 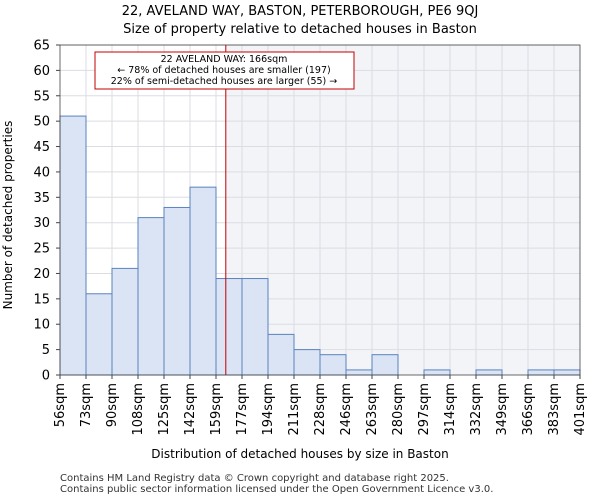 What do you see at coordinates (372, 409) in the screenshot?
I see `x-tick-label: 263sqm` at bounding box center [372, 409].